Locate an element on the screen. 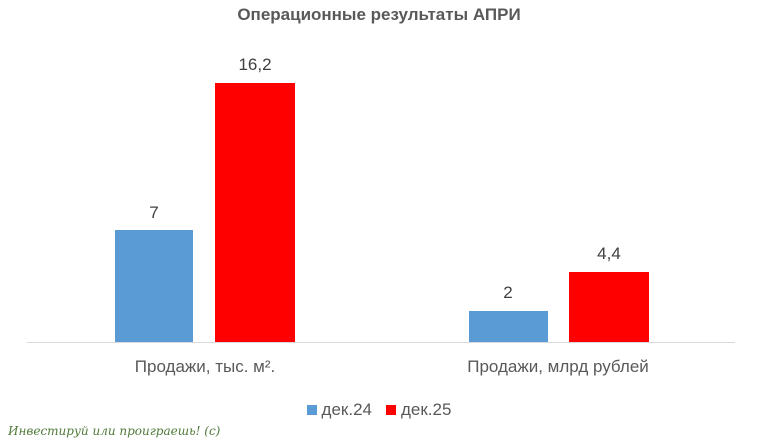 The height and width of the screenshot is (448, 758). bar-dec25-sales-rub is located at coordinates (609, 307).